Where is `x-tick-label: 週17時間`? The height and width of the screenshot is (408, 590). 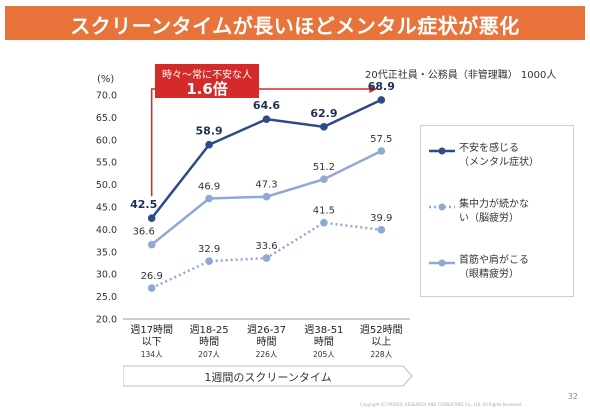 x-tick-label: 週17時間 is located at coordinates (151, 330).